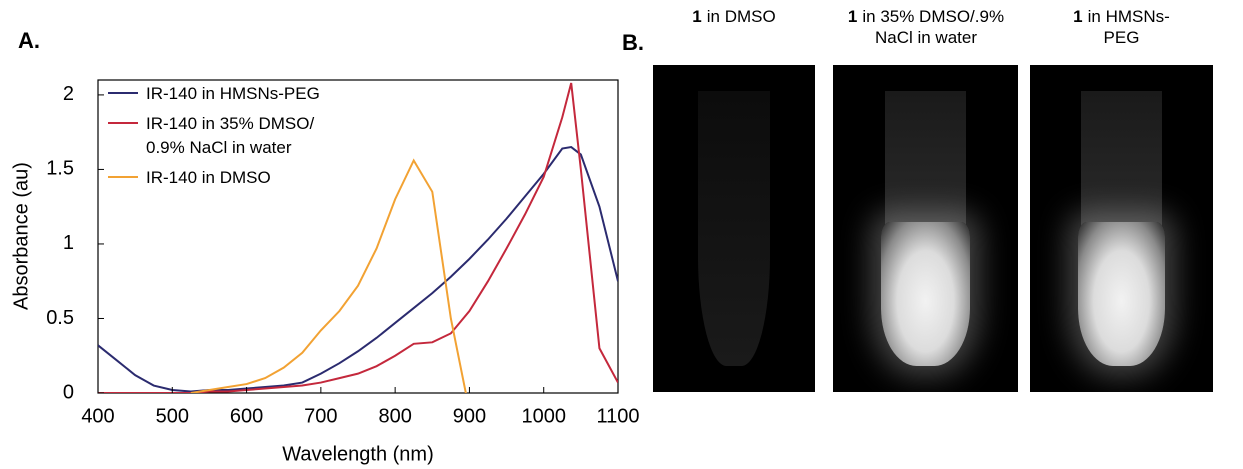  What do you see at coordinates (68, 243) in the screenshot?
I see `y-tick-label: 1` at bounding box center [68, 243].